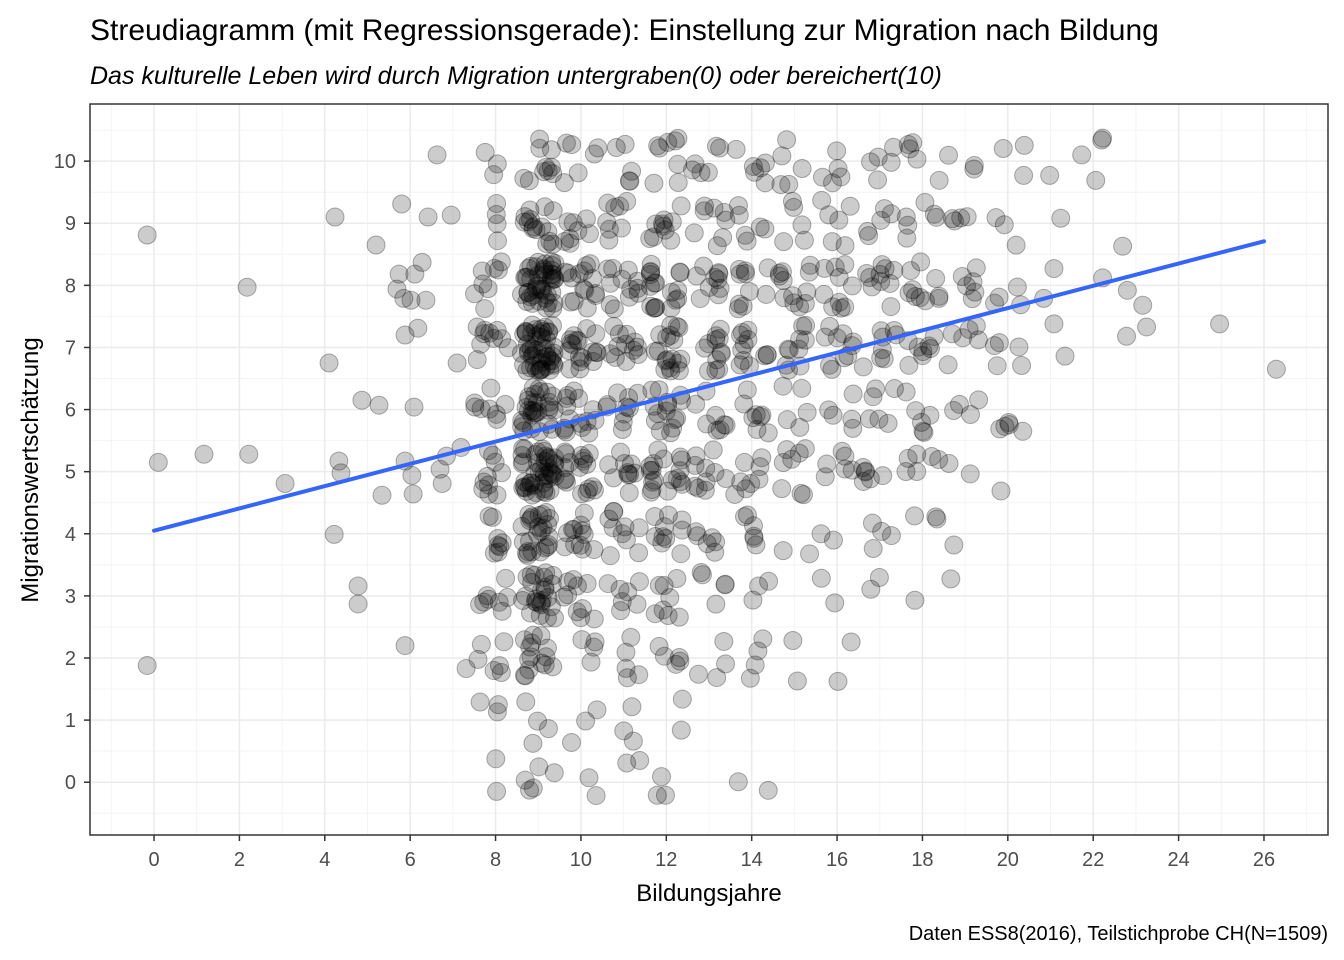 Image resolution: width=1344 pixels, height=960 pixels. I want to click on y-tick-label: 1, so click(70, 721).